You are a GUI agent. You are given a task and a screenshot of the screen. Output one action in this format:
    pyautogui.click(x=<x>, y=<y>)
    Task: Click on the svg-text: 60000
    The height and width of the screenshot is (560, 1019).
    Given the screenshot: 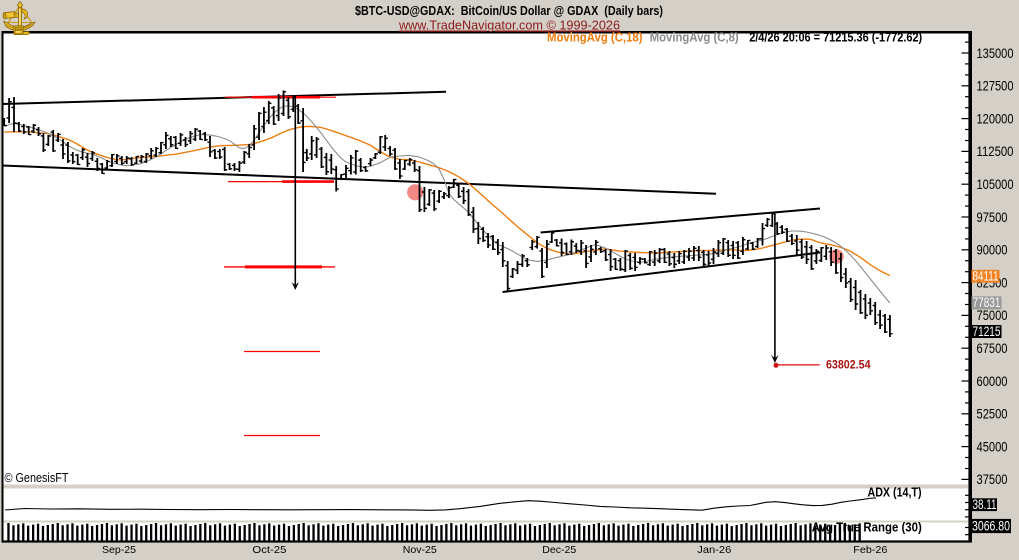 What is the action you would take?
    pyautogui.click(x=992, y=381)
    